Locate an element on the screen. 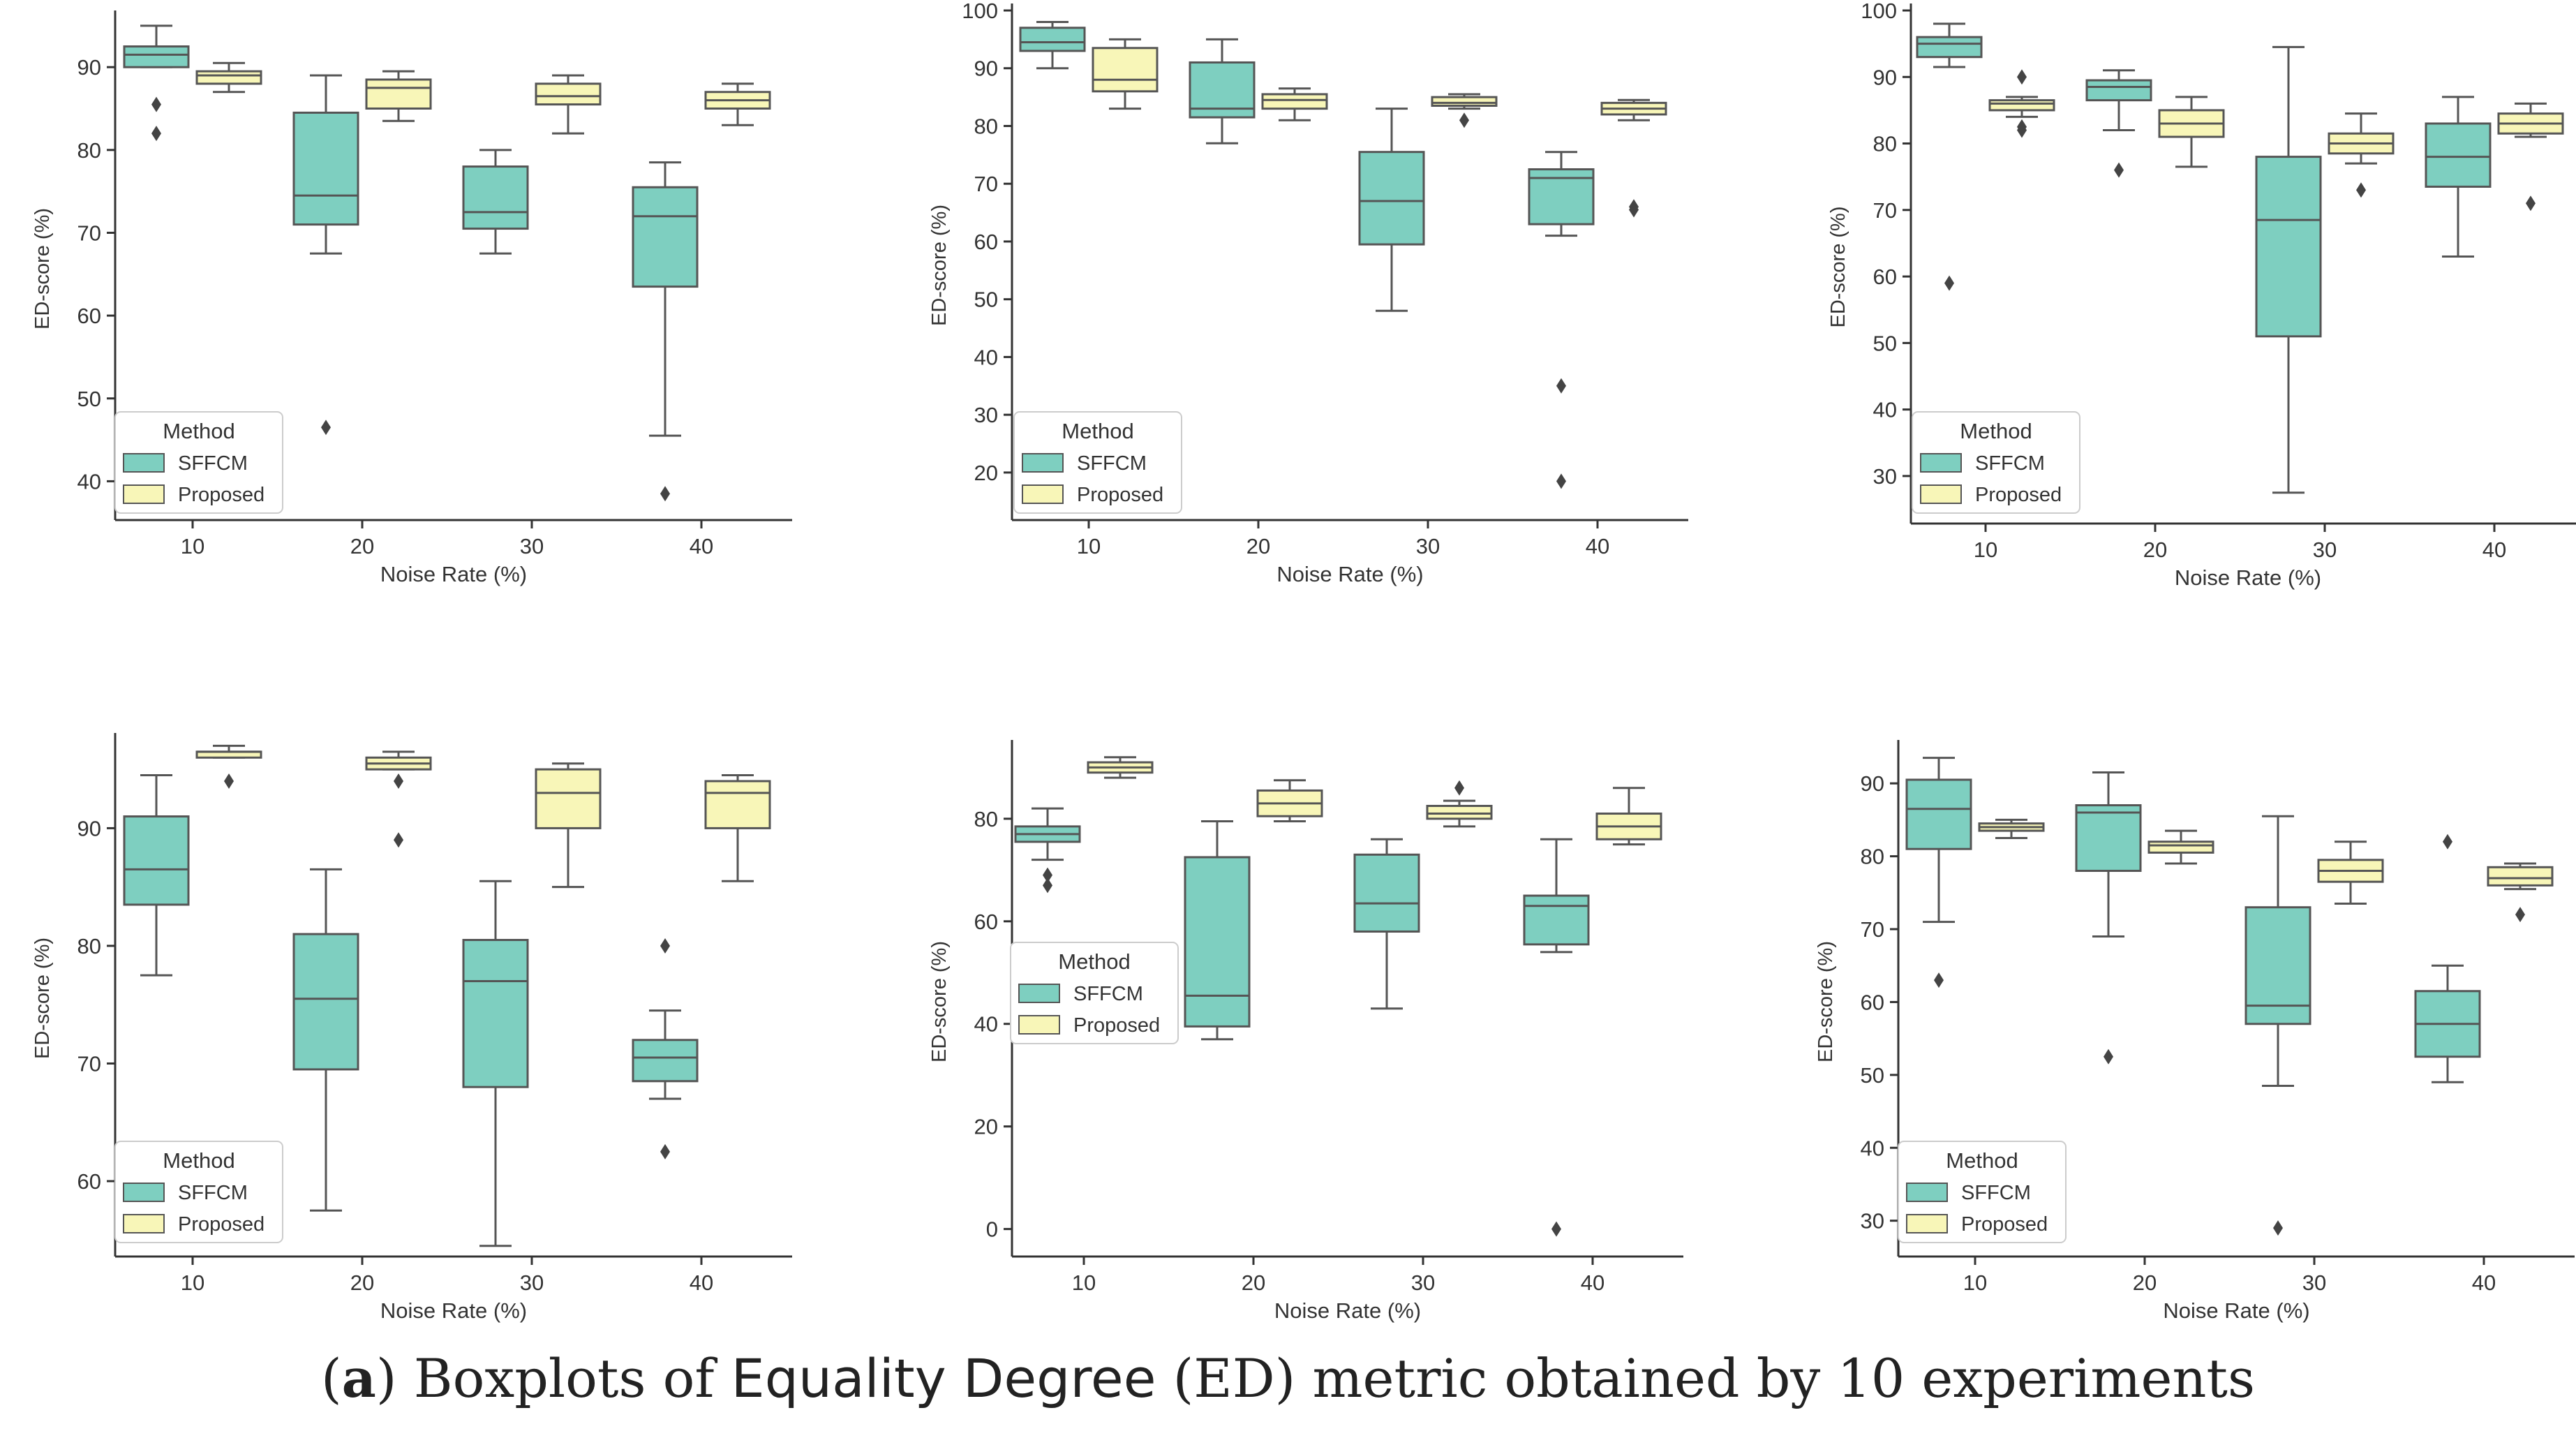  caption-close-paren: ) is located at coordinates (386, 1378).